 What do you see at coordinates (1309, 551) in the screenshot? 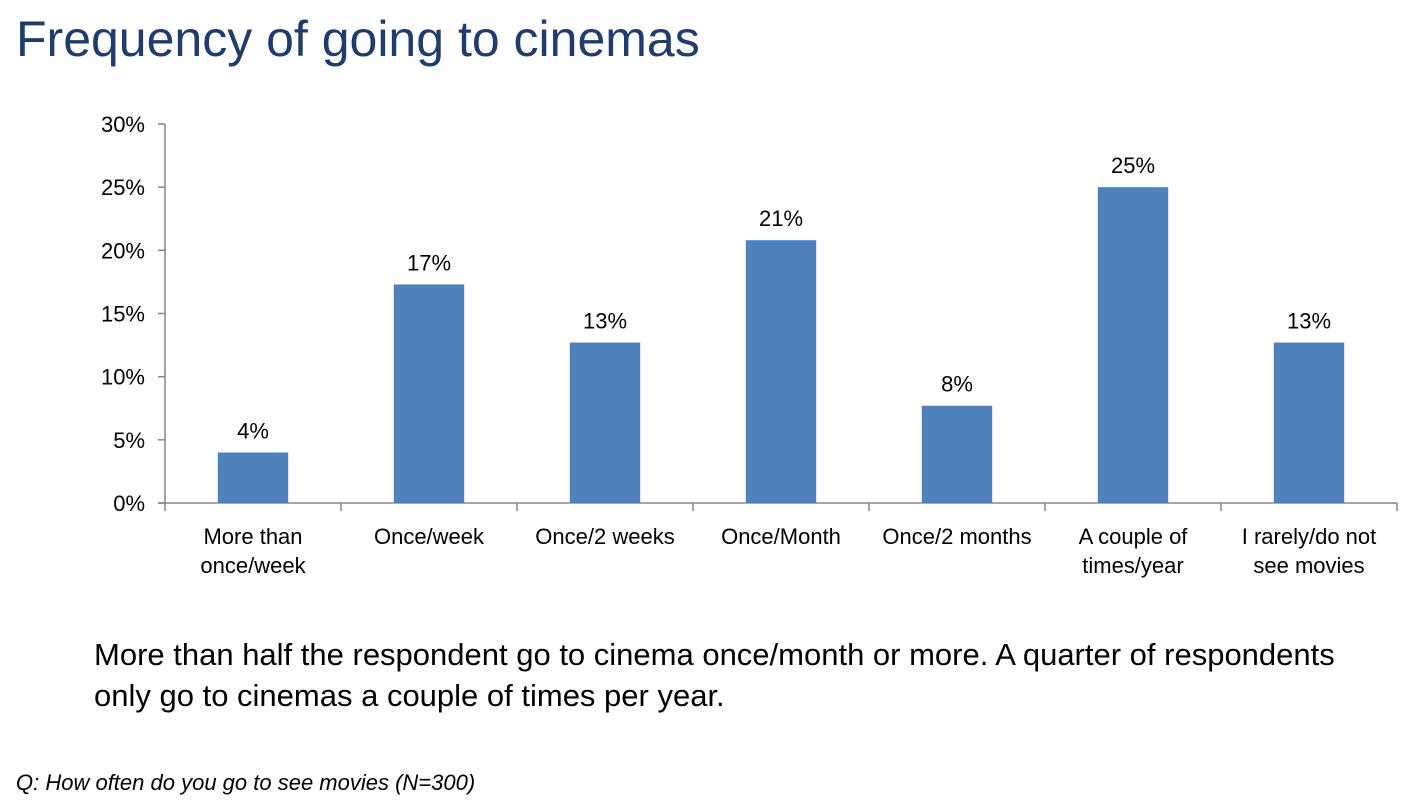
I see `category-label: I rarely/do not see movies` at bounding box center [1309, 551].